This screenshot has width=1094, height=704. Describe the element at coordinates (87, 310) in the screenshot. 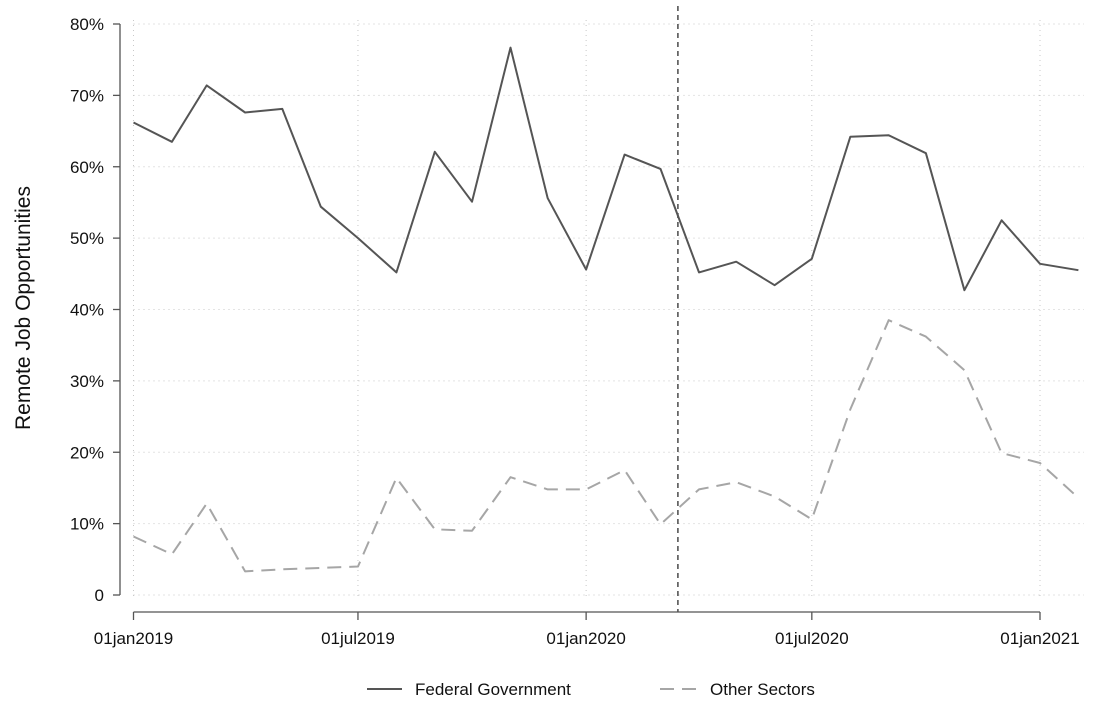

I see `y-tick-label: 40%` at that location.